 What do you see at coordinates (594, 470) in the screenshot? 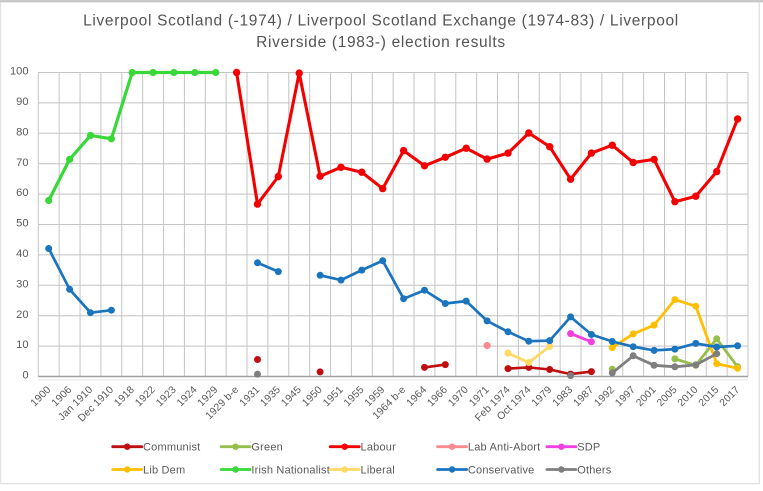
I see `svg-text: Others` at bounding box center [594, 470].